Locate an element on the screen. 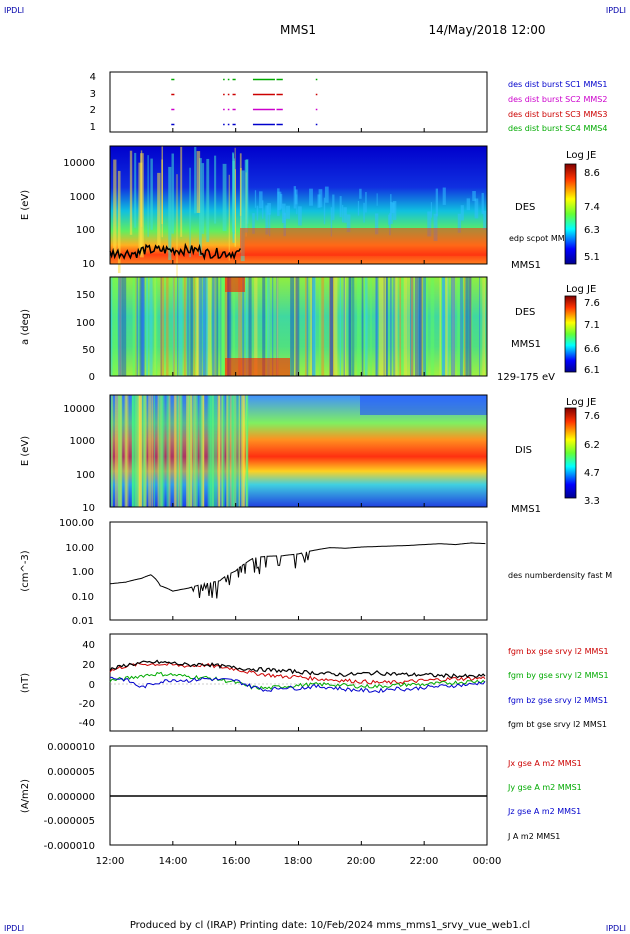 The image size is (630, 934). current-ytick: 0.000000 is located at coordinates (71, 797).